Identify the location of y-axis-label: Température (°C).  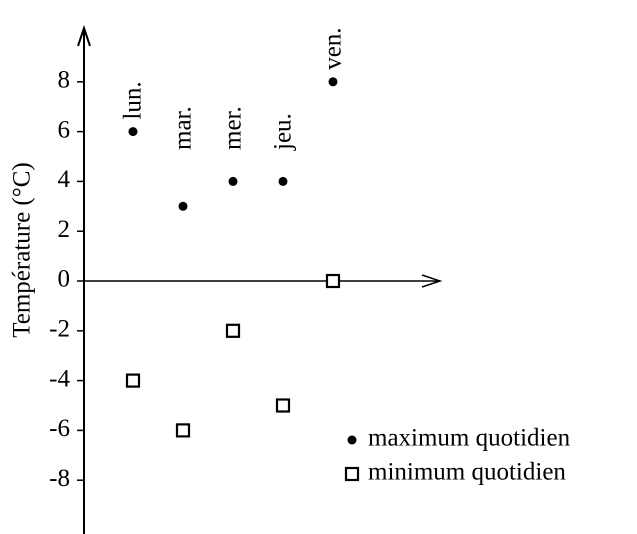
(22, 250).